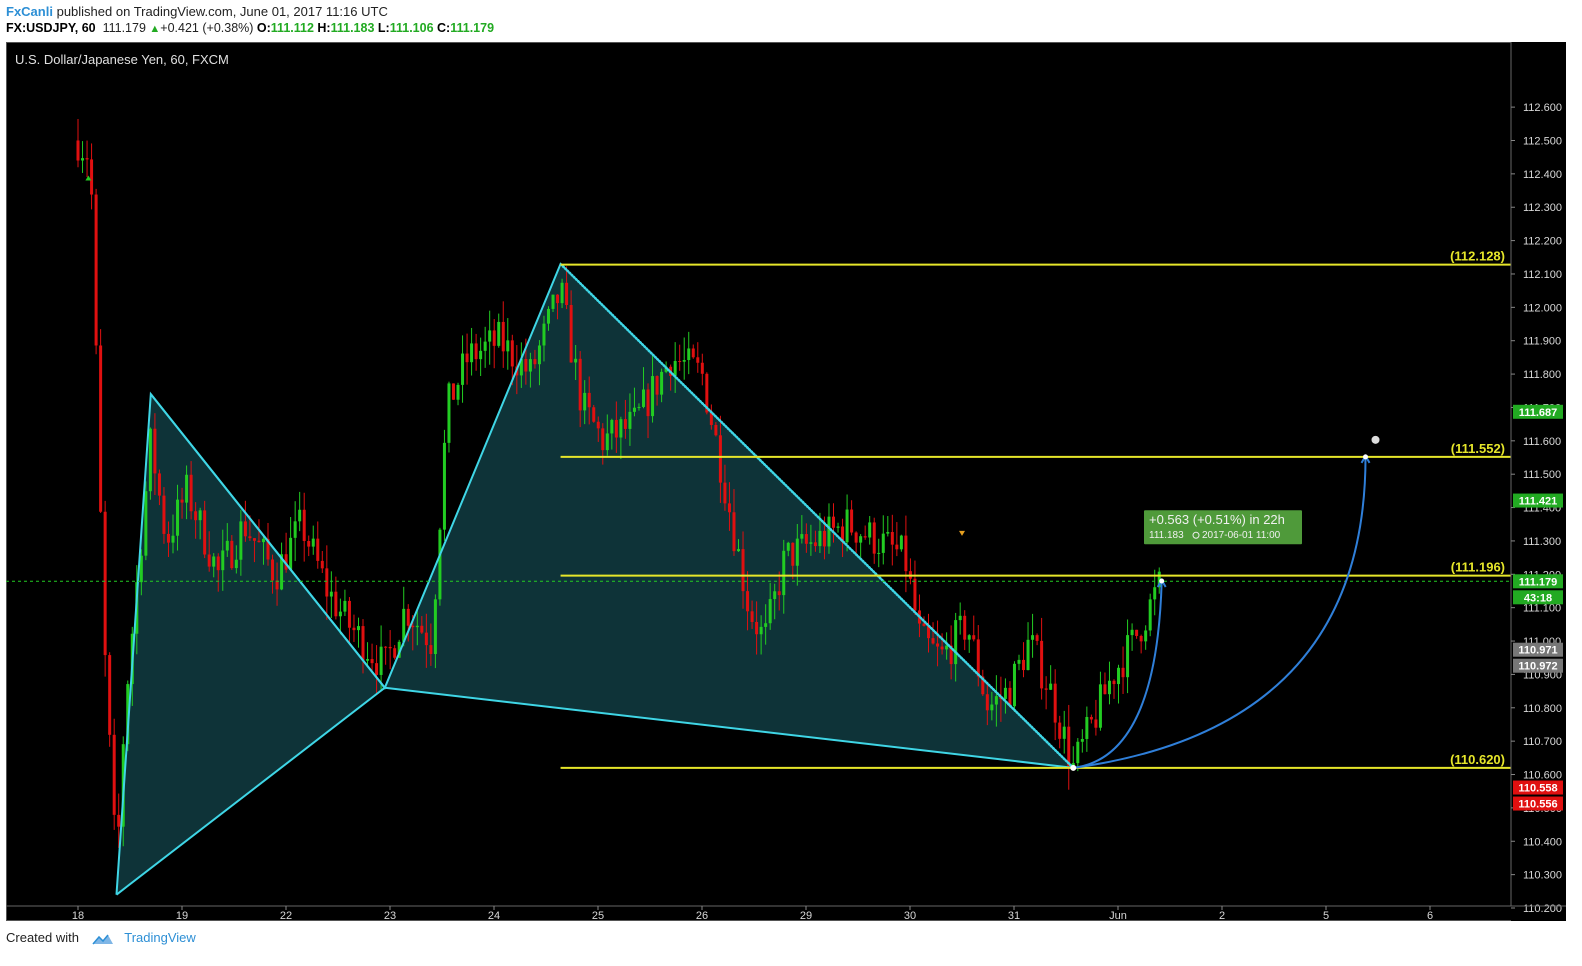 Image resolution: width=1582 pixels, height=966 pixels. Describe the element at coordinates (292, 28) in the screenshot. I see `open-value: 111.112` at that location.